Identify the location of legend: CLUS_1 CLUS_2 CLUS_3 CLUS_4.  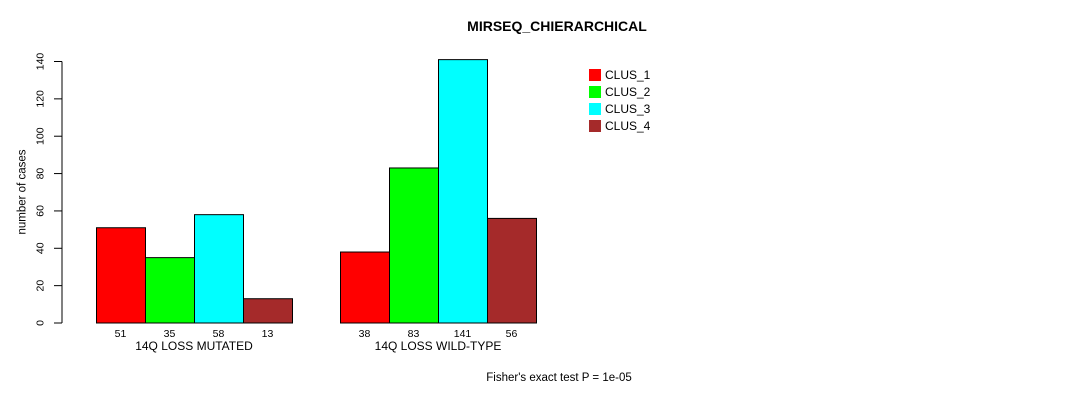
(620, 100).